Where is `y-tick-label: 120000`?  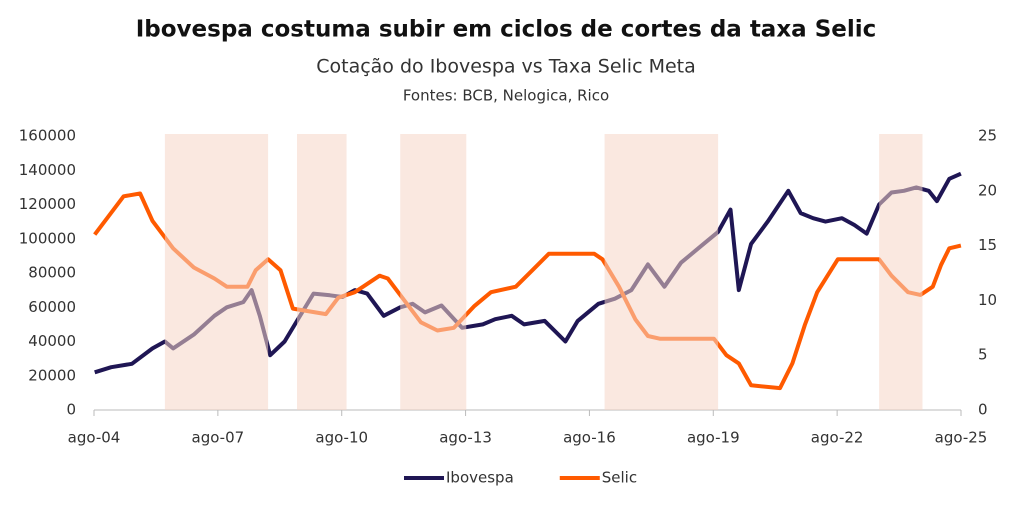
y-tick-label: 120000 is located at coordinates (47, 204).